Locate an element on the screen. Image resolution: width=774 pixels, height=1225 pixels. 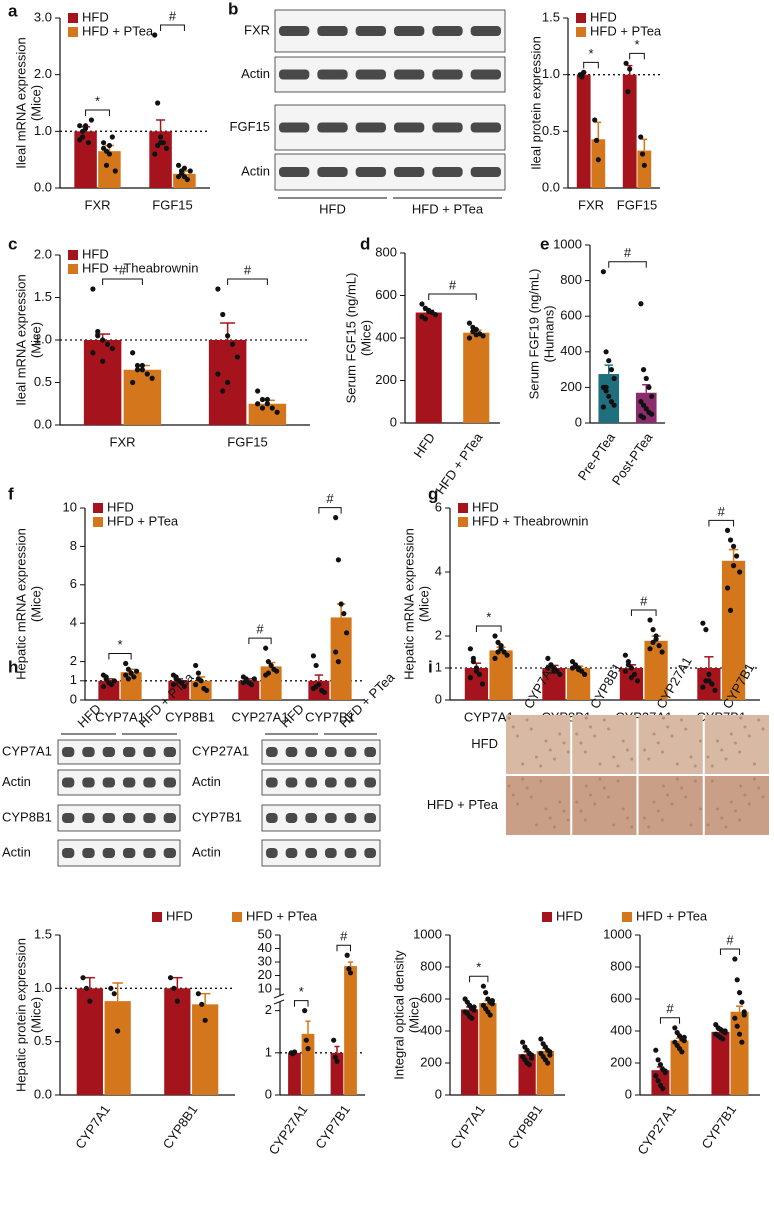
histology-image is located at coordinates (670, 744).